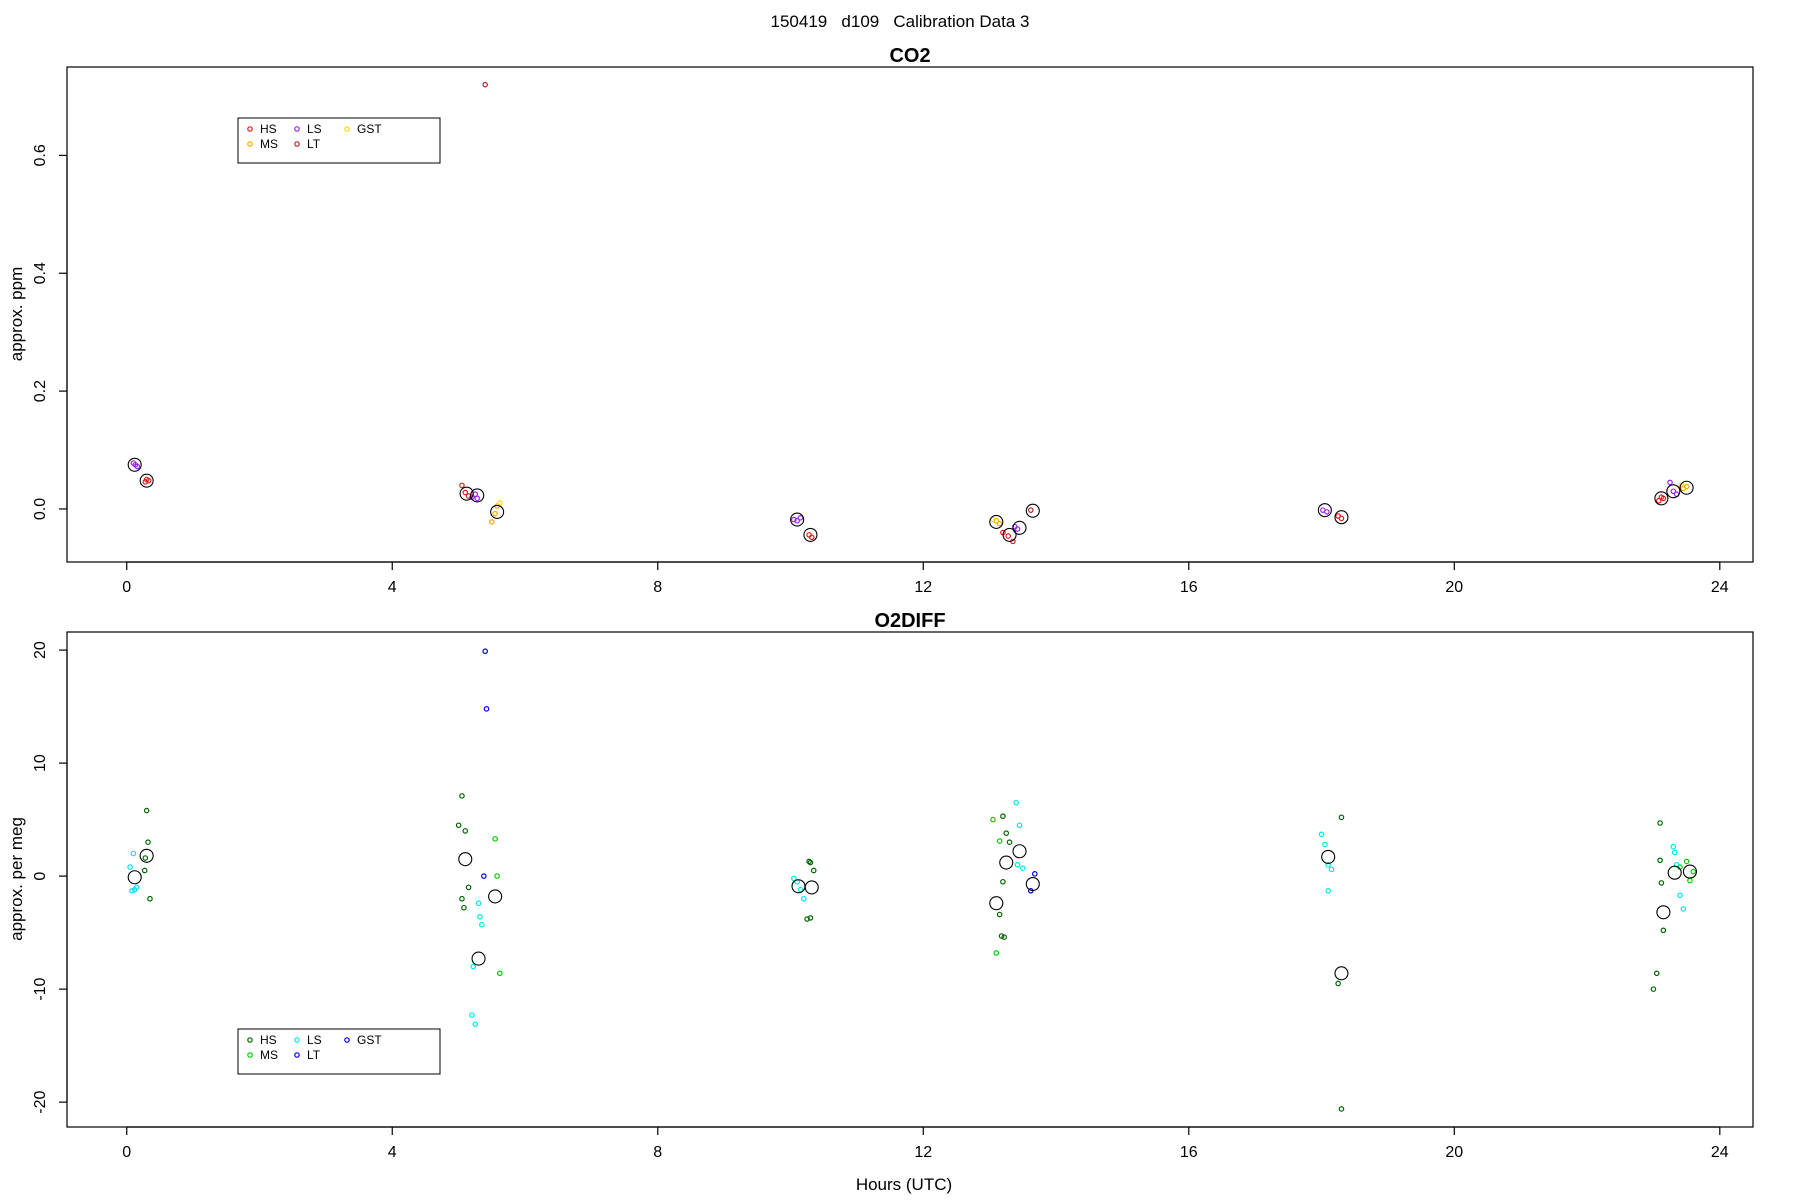 The image size is (1800, 1200). I want to click on o2diff-legend-marker-ls, so click(297, 1040).